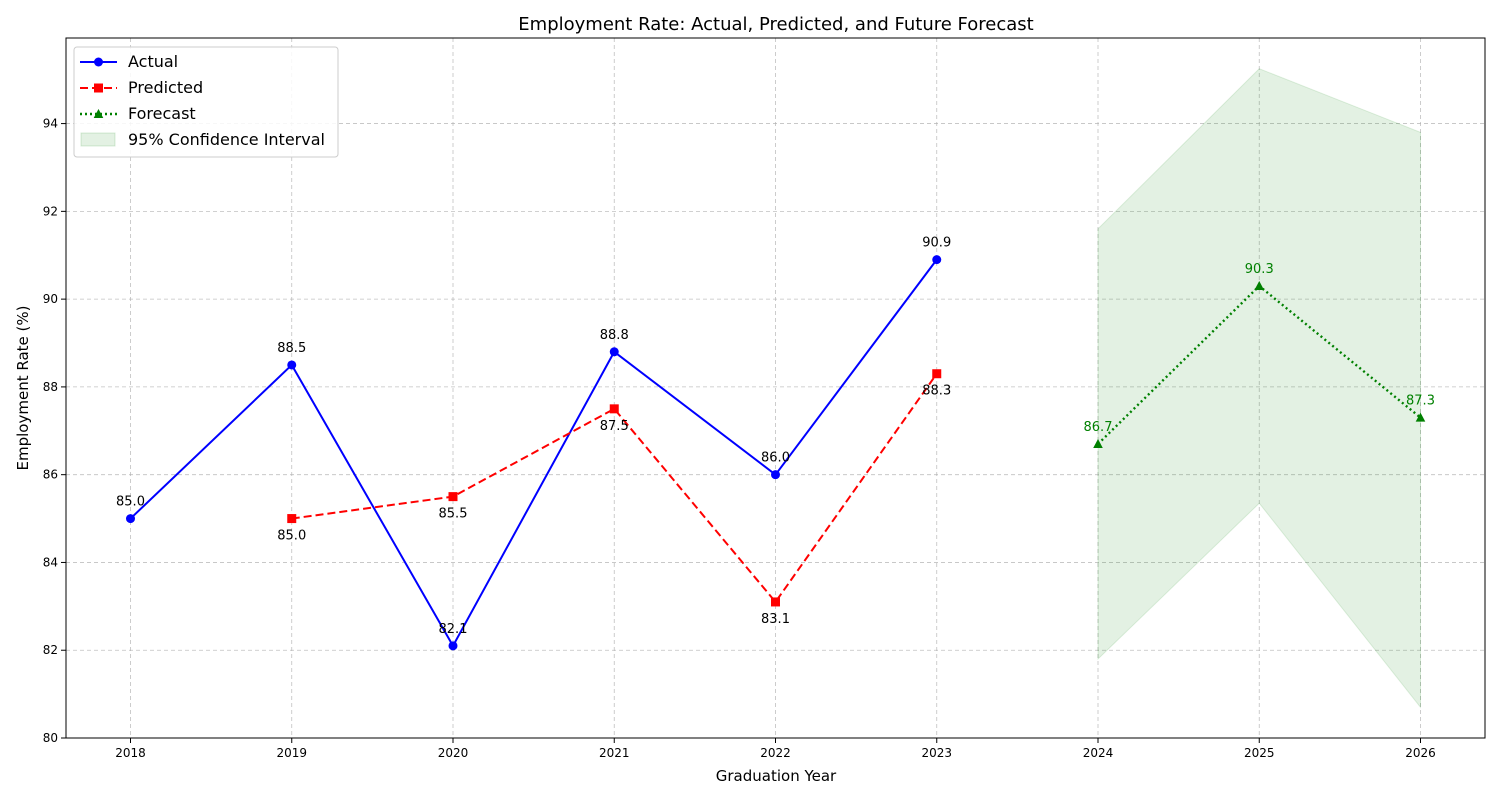  What do you see at coordinates (226, 139) in the screenshot?
I see `legend-confidence-label: 95% Confidence Interval` at bounding box center [226, 139].